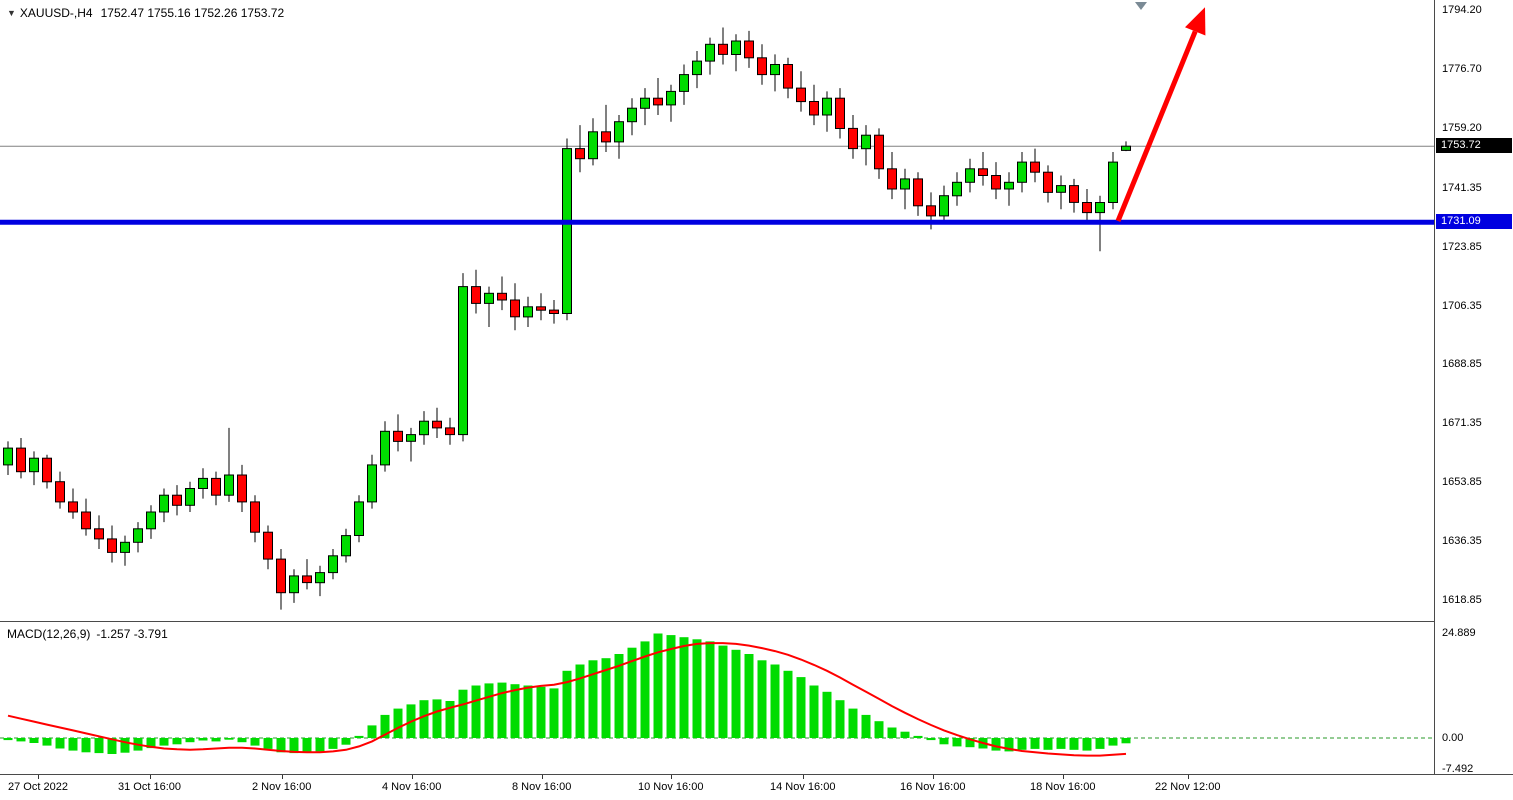  Describe the element at coordinates (1462, 247) in the screenshot. I see `price-axis-label: 1723.85` at that location.